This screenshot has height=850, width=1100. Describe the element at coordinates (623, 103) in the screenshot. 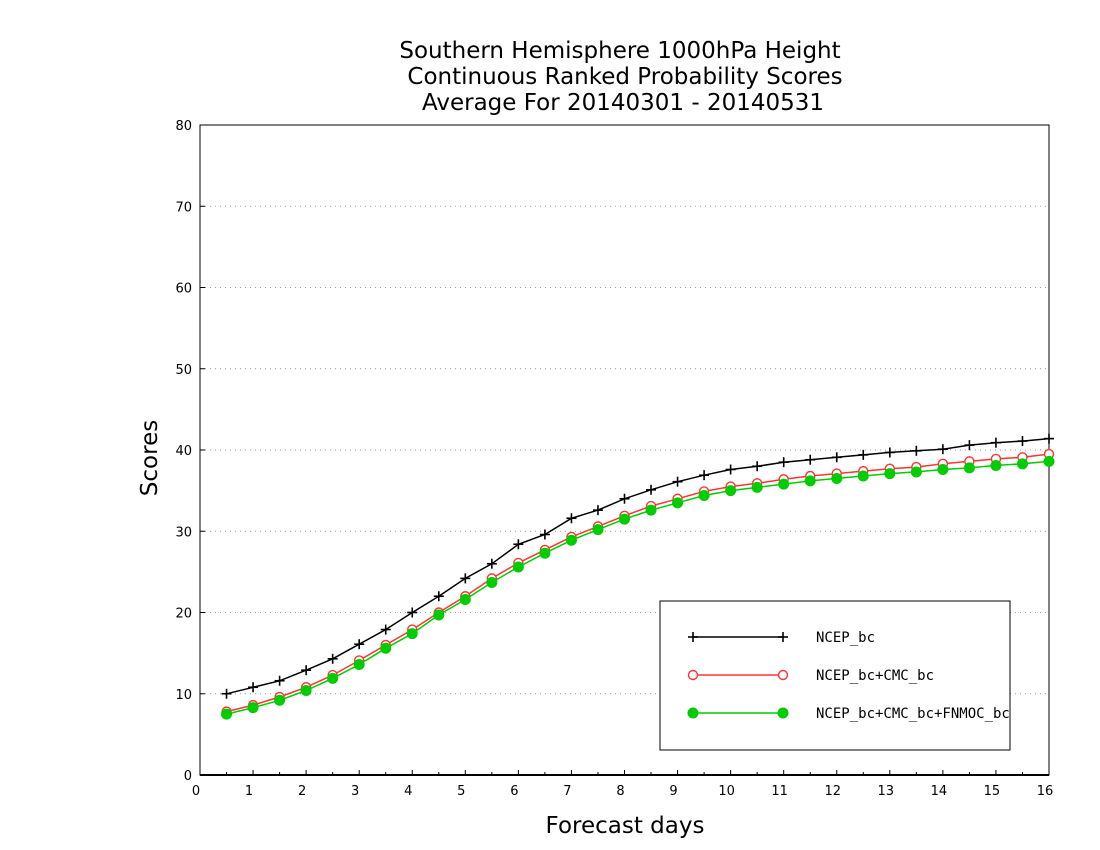

I see `chart-title-line-3: Average For 20140301 - 20140531` at that location.